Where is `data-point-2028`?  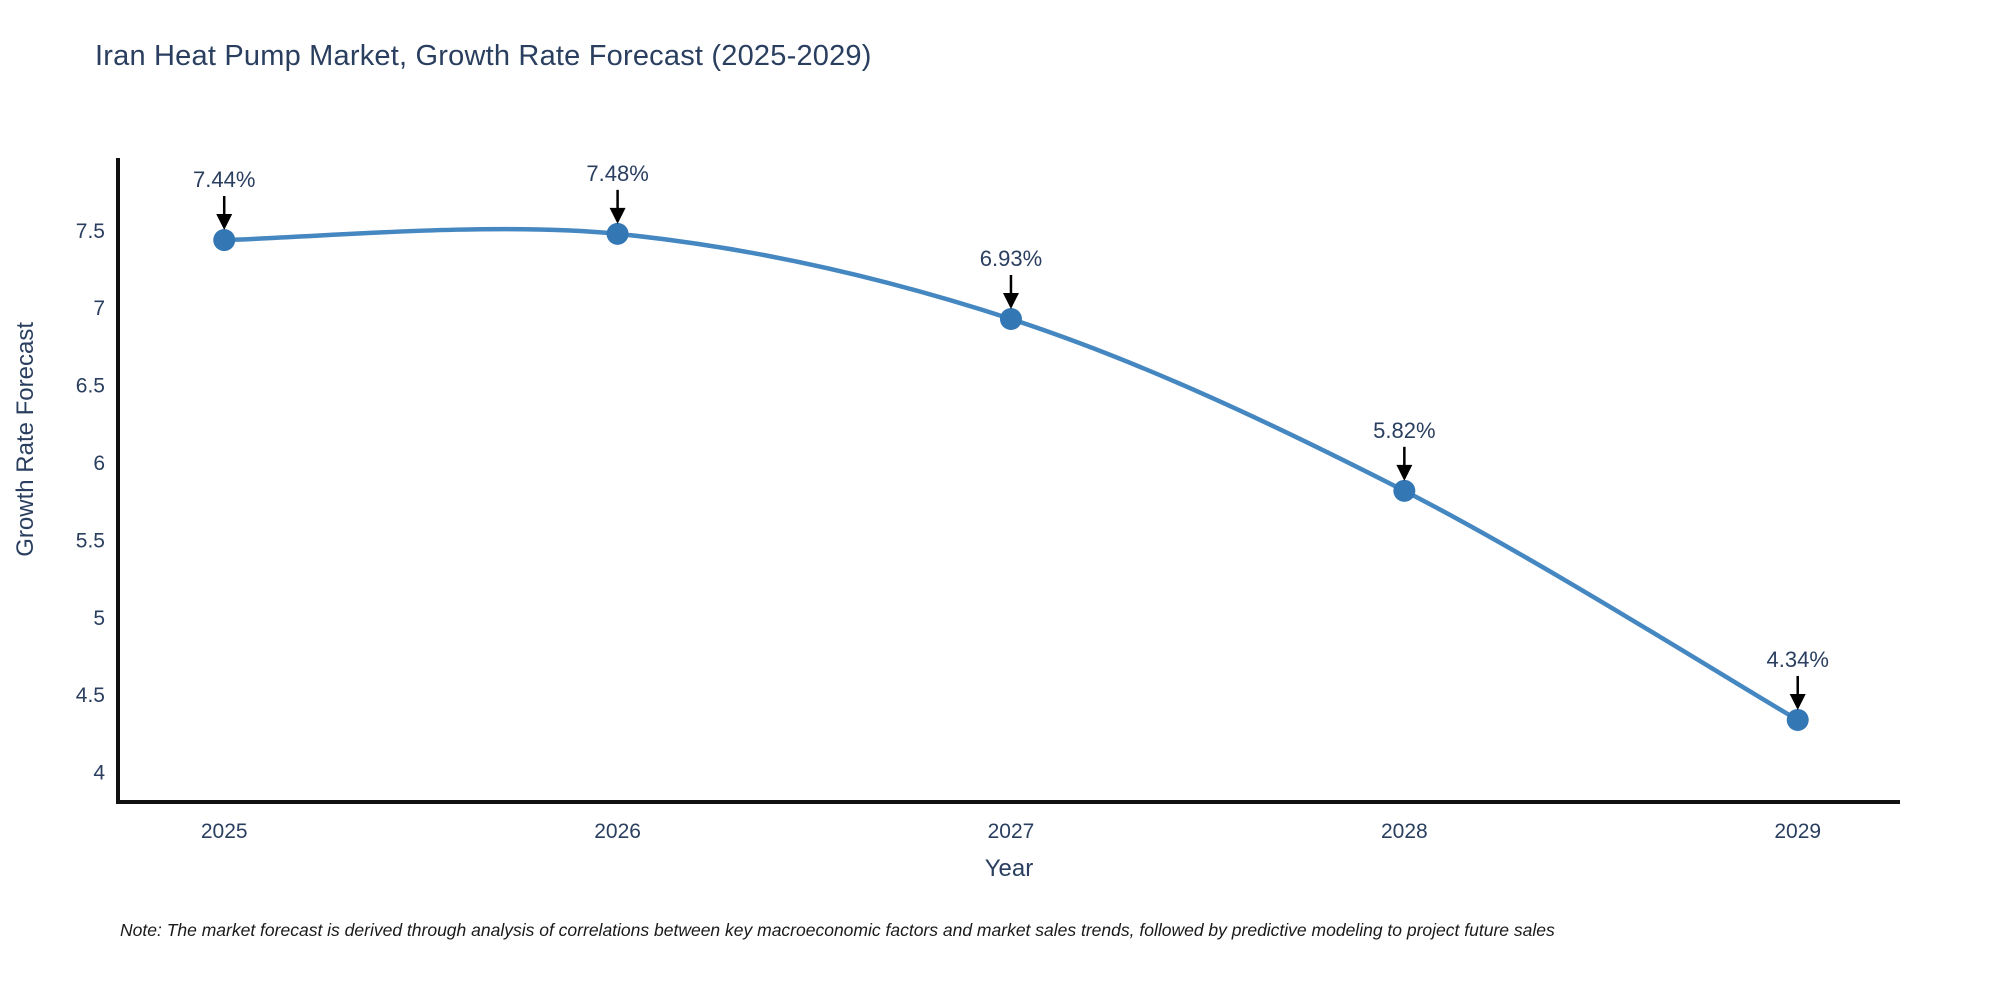
data-point-2028 is located at coordinates (1404, 490).